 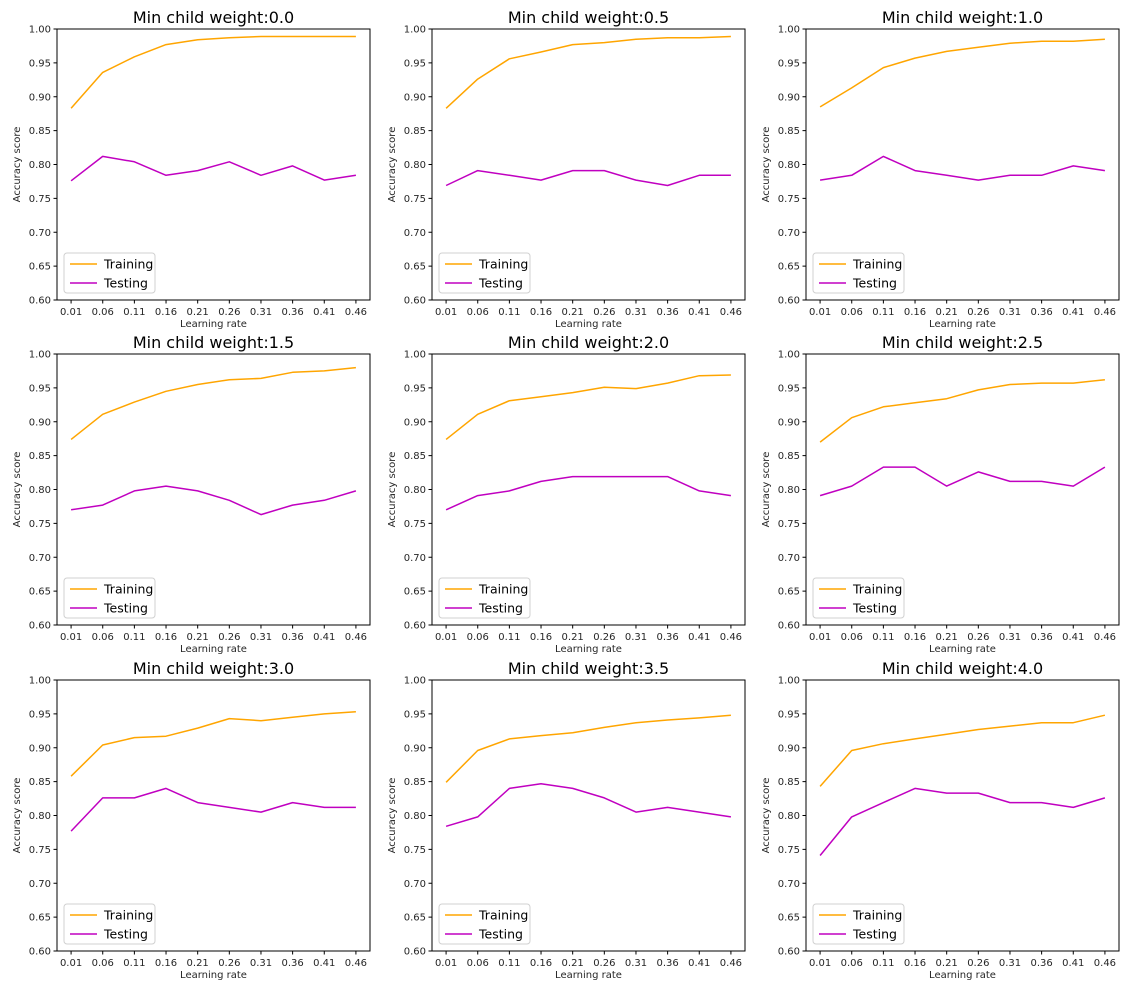 What do you see at coordinates (541, 637) in the screenshot?
I see `x-tick-label: 0.16` at bounding box center [541, 637].